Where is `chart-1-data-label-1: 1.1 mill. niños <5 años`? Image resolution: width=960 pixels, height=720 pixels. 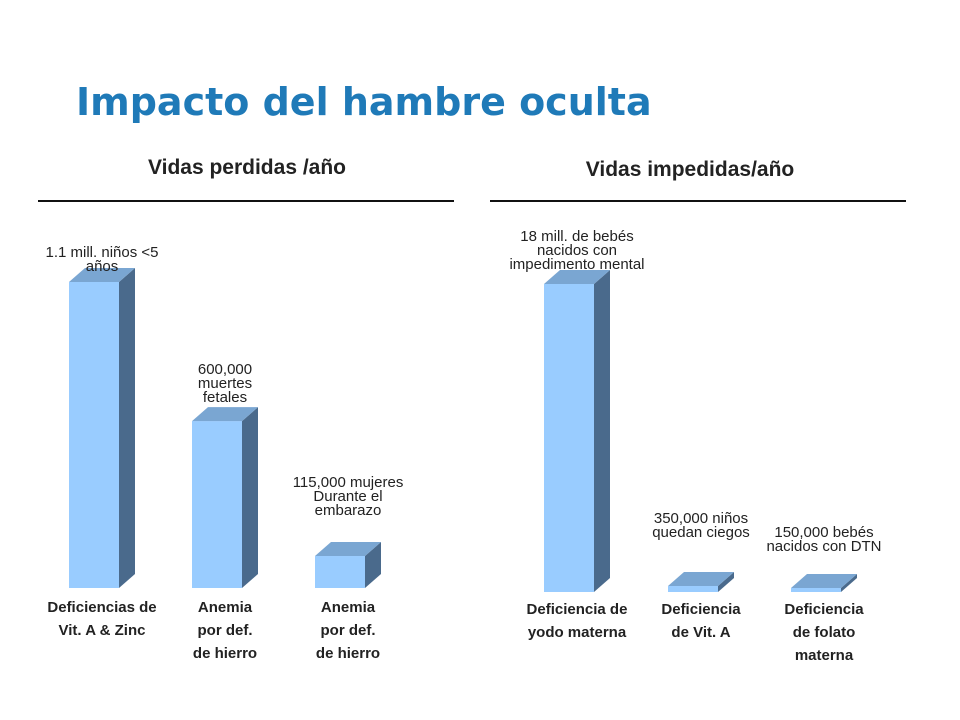
chart-1-data-label-1: 1.1 mill. niños <5 años is located at coordinates (102, 259).